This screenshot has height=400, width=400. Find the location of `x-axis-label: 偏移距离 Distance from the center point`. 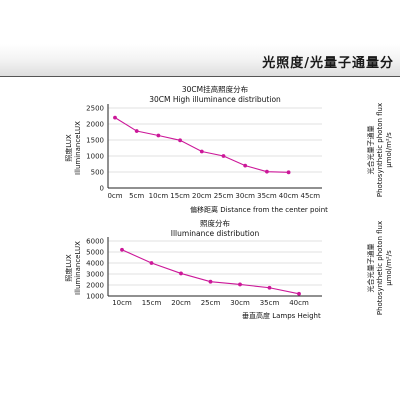

x-axis-label: 偏移距离 Distance from the center point is located at coordinates (259, 209).